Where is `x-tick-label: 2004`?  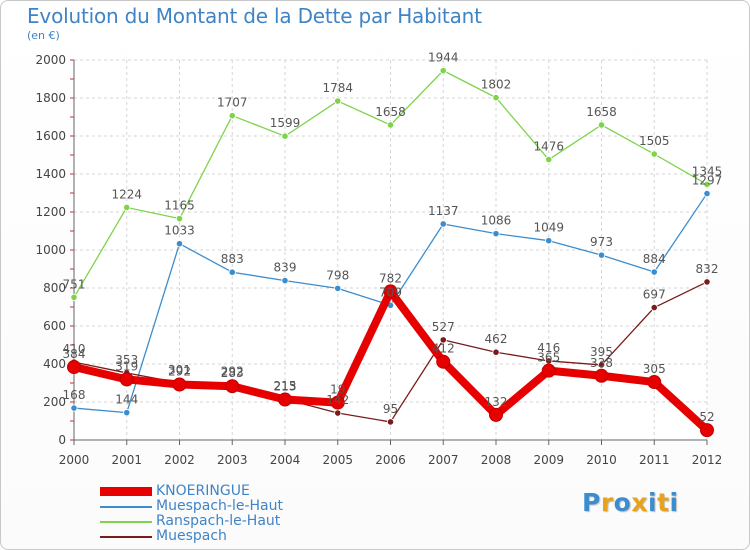 x-tick-label: 2004 is located at coordinates (285, 460).